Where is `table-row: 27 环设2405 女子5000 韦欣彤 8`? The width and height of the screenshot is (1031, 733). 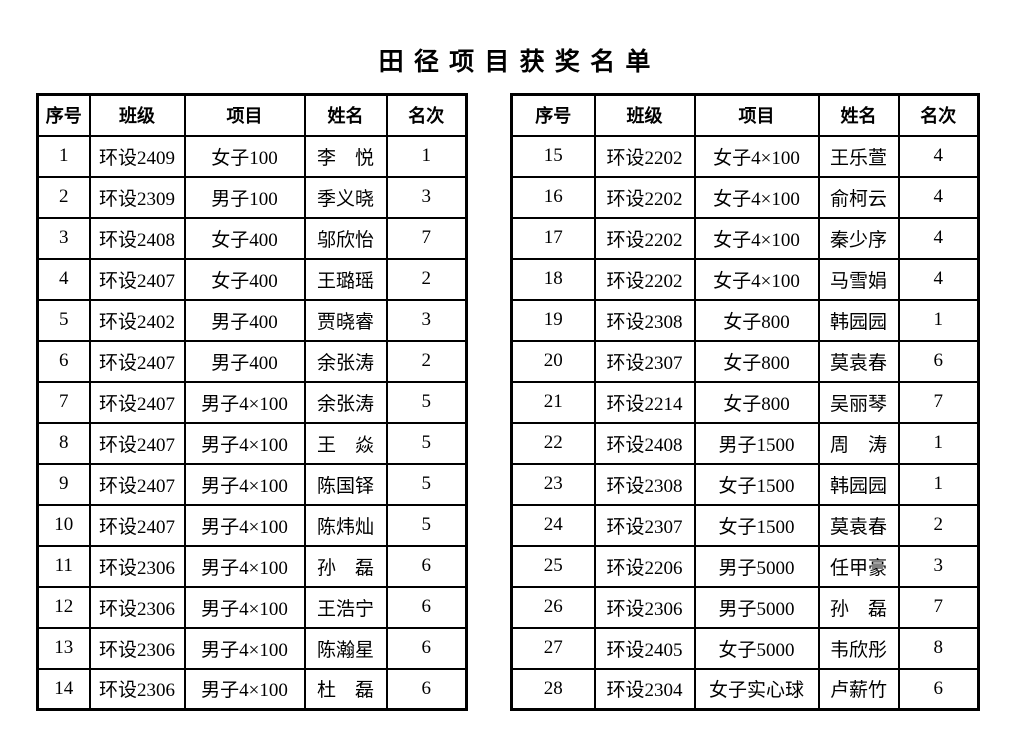
table-row: 27 环设2405 女子5000 韦欣彤 8 is located at coordinates (745, 648).